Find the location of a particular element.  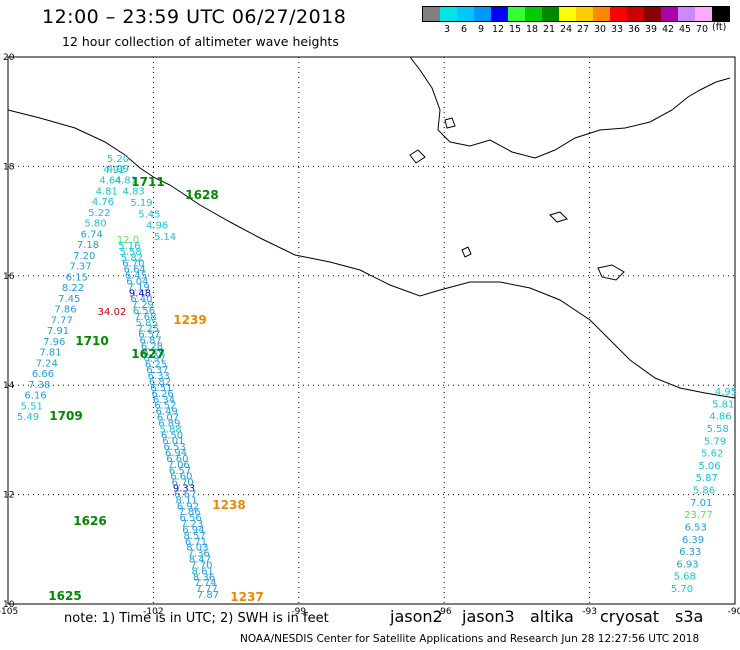

swh-label: 8.11 is located at coordinates (187, 500).